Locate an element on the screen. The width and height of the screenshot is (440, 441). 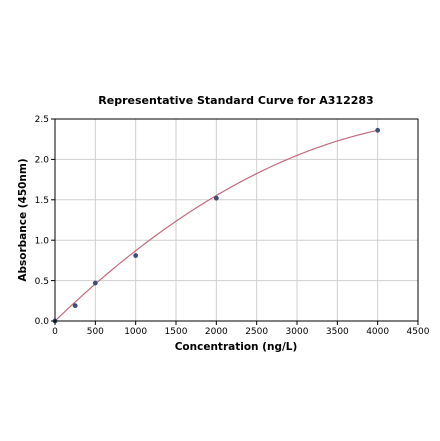
x-tick-label: 1500 is located at coordinates (176, 332).